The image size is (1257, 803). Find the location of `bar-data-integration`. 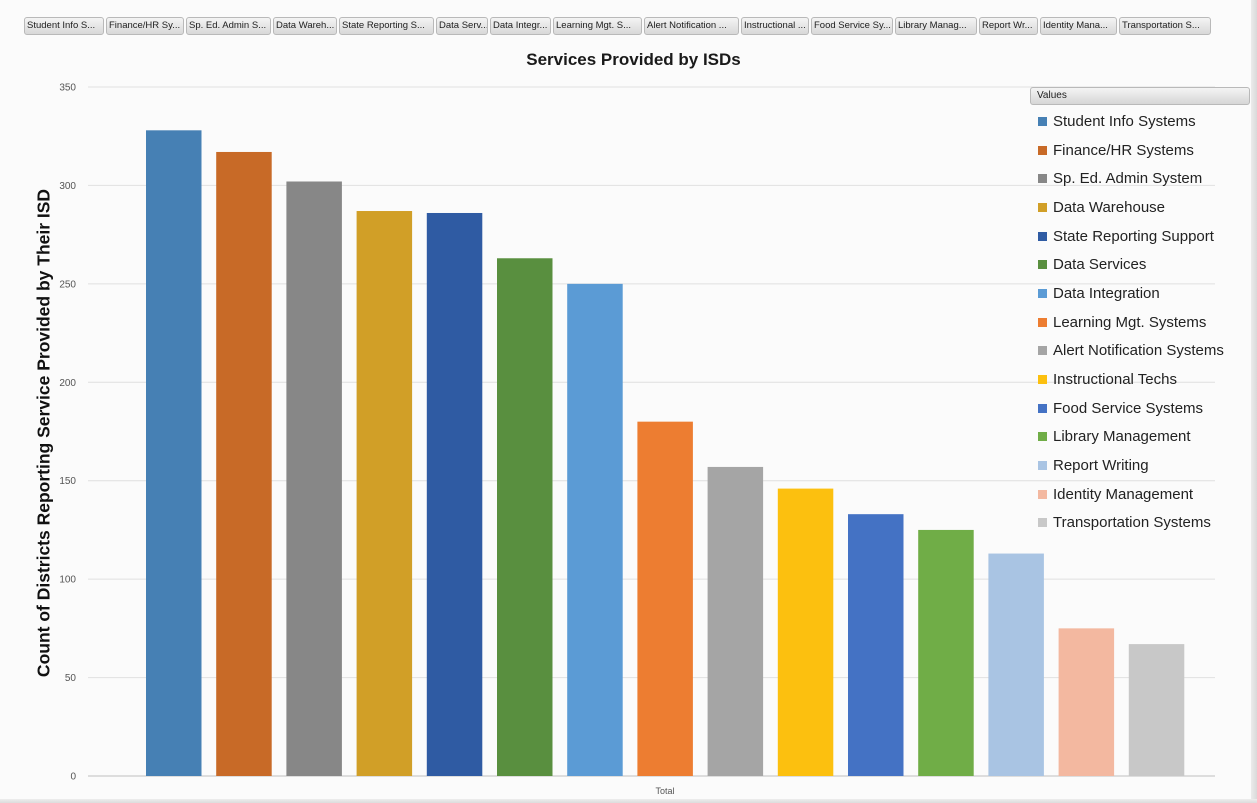

bar-data-integration is located at coordinates (595, 529).